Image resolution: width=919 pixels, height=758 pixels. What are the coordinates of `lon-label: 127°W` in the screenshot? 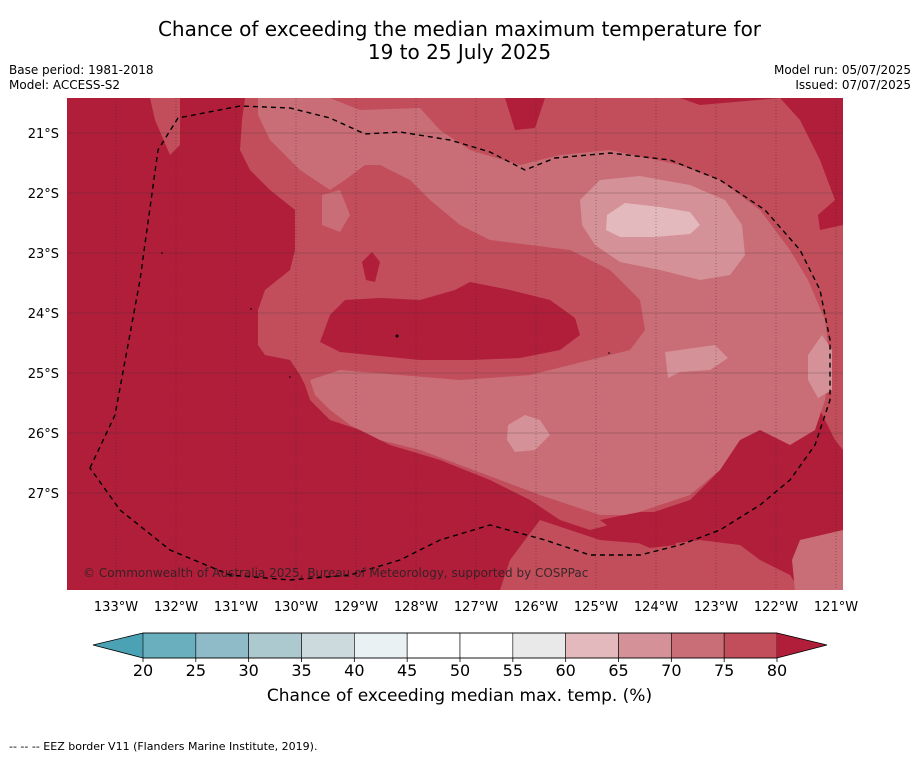 It's located at (476, 607).